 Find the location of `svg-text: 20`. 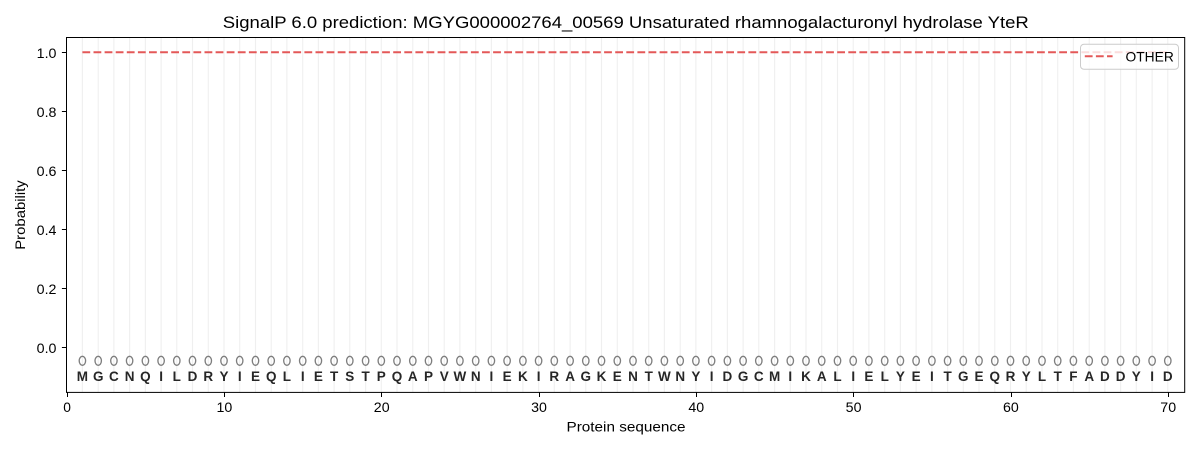

svg-text: 20 is located at coordinates (382, 407).